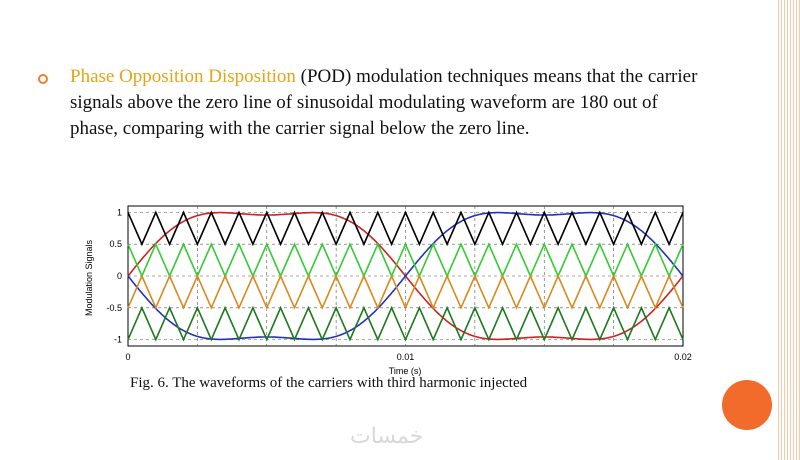 The image size is (800, 460). I want to click on y-tick-label: -1, so click(118, 340).